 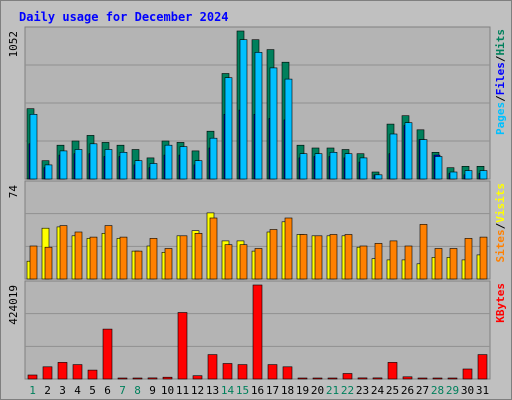 What do you see at coordinates (62, 390) in the screenshot?
I see `x-tick-day-3: 3` at bounding box center [62, 390].